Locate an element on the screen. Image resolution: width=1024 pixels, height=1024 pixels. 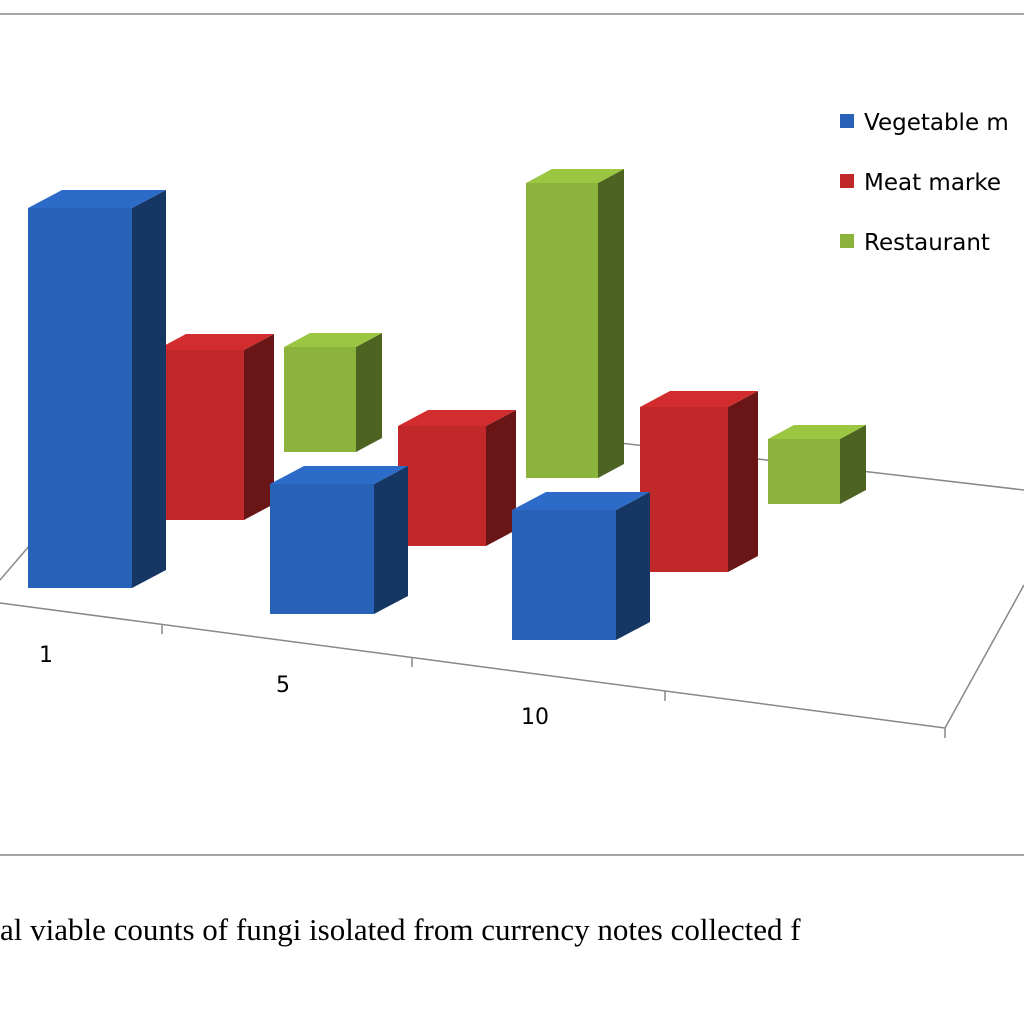
floor-right is located at coordinates (984, 656).